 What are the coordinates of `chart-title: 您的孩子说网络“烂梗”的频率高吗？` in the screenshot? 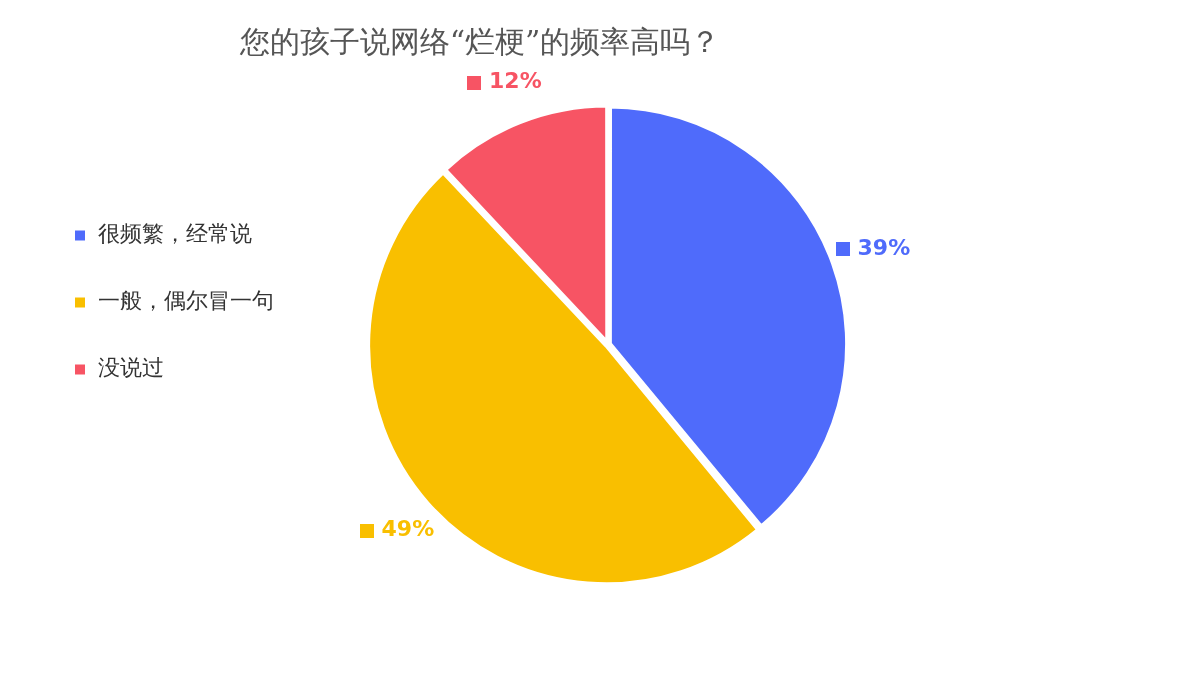 It's located at (479, 41).